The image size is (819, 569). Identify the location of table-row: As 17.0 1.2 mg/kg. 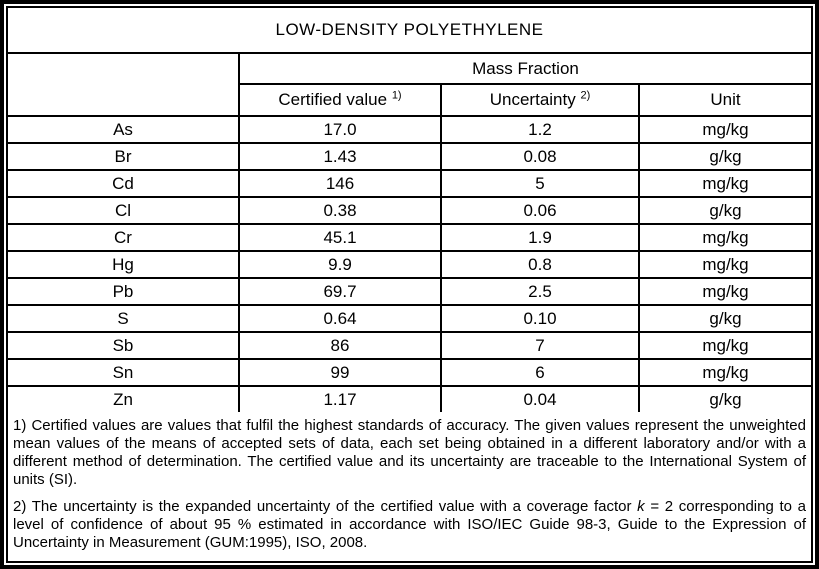
(409, 129).